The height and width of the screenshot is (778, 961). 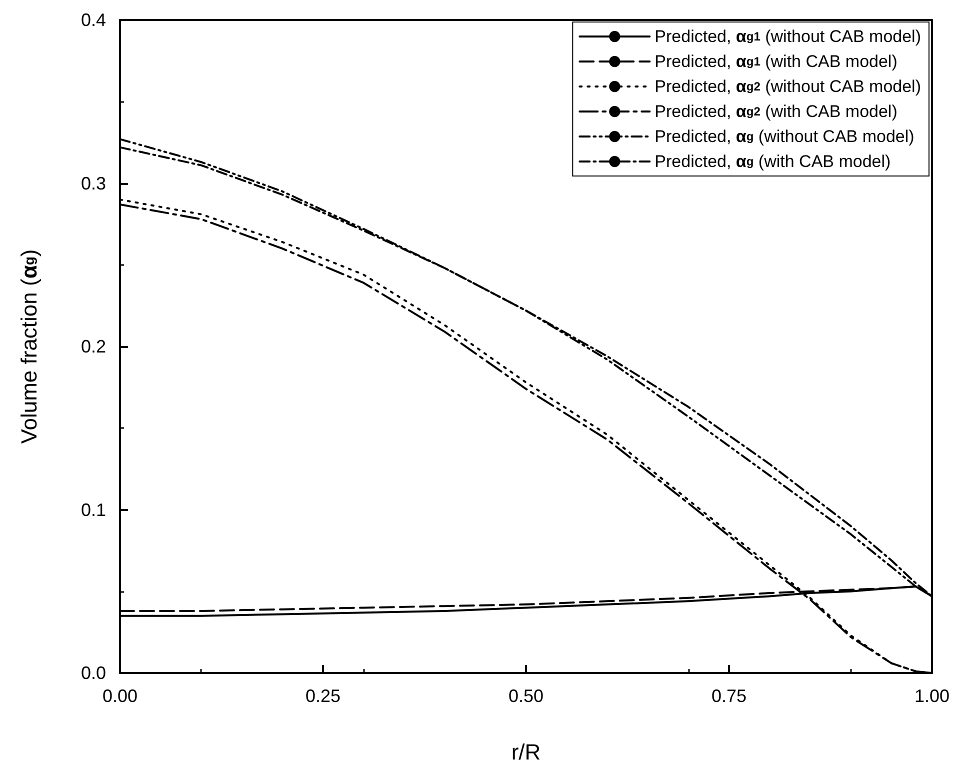 What do you see at coordinates (93, 673) in the screenshot?
I see `y-tick-label: 0.0` at bounding box center [93, 673].